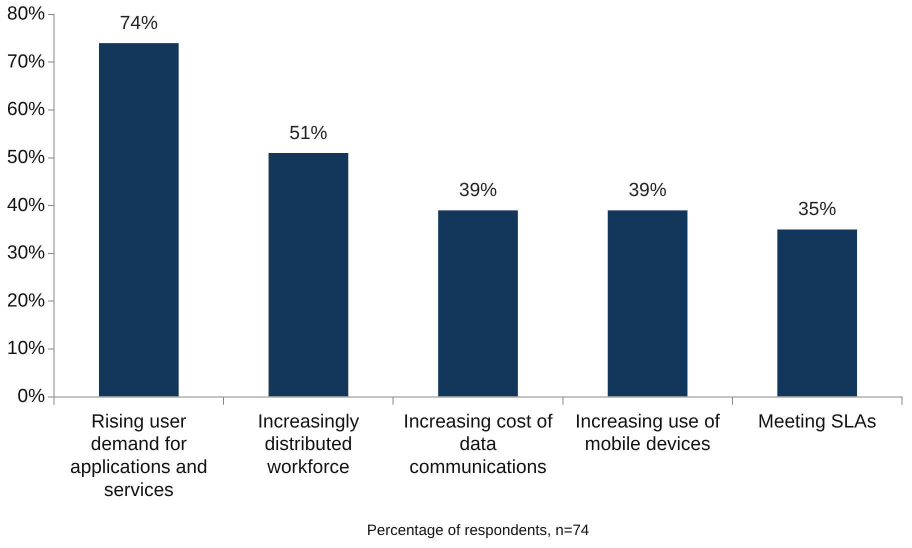 Image resolution: width=912 pixels, height=548 pixels. I want to click on data-label: 74%, so click(139, 23).